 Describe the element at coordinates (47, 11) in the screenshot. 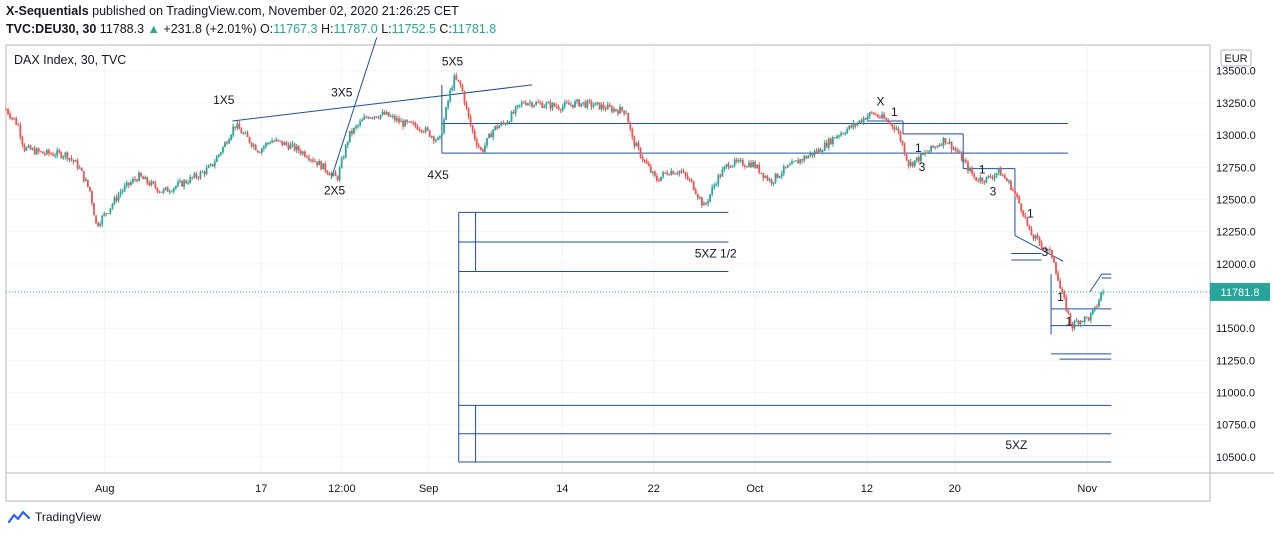

I see `author-name: X-Sequentials` at that location.